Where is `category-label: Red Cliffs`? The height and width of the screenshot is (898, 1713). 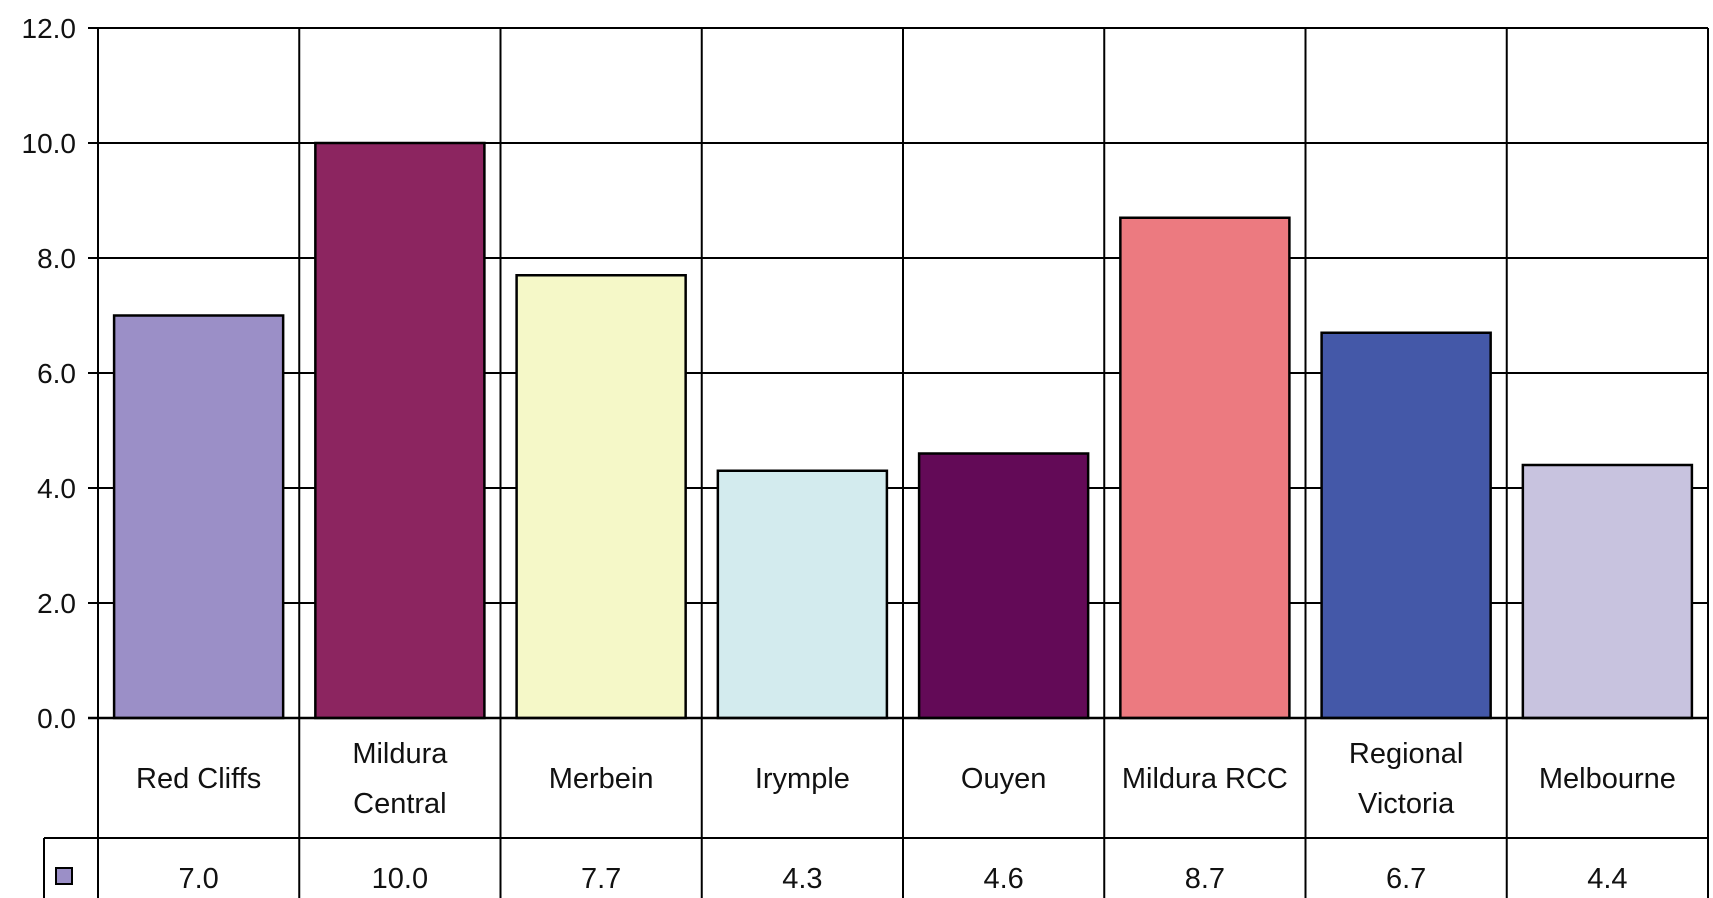 category-label: Red Cliffs is located at coordinates (198, 779).